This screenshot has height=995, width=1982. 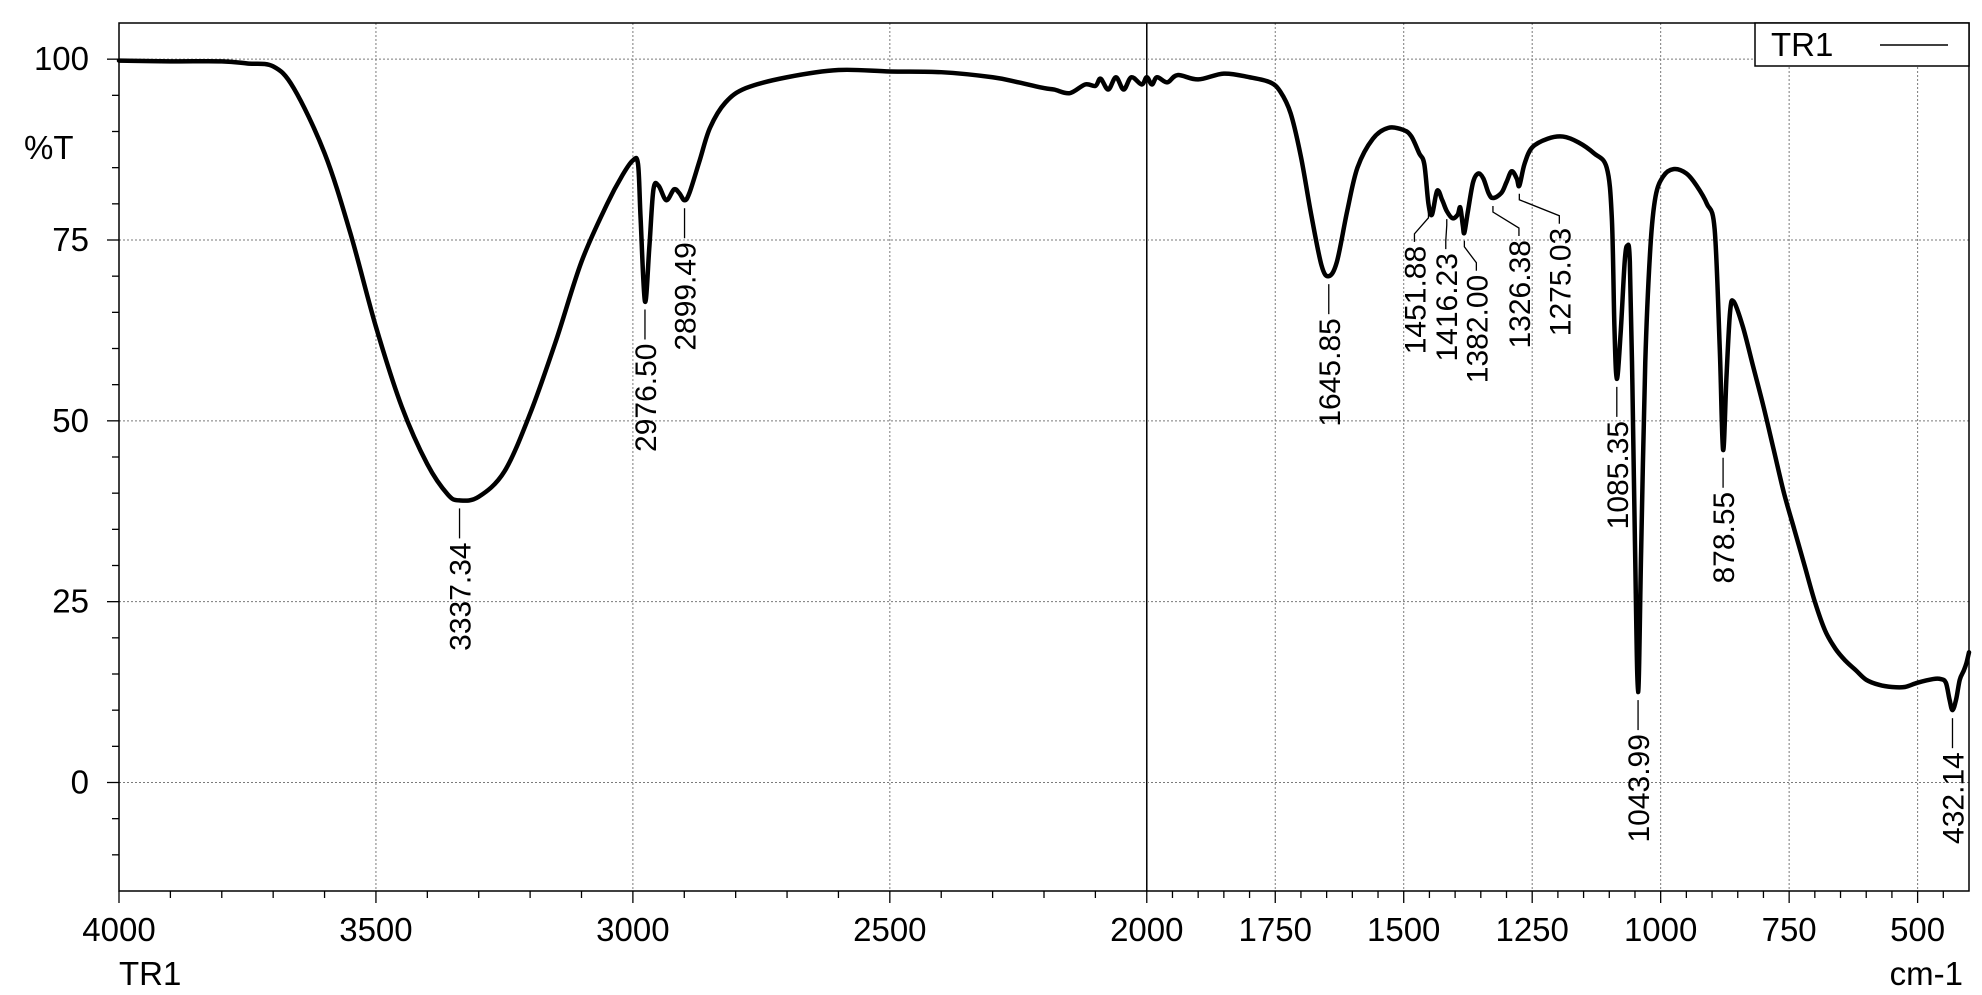 What do you see at coordinates (1477, 329) in the screenshot?
I see `peak-label-1382.00: 1382.00` at bounding box center [1477, 329].